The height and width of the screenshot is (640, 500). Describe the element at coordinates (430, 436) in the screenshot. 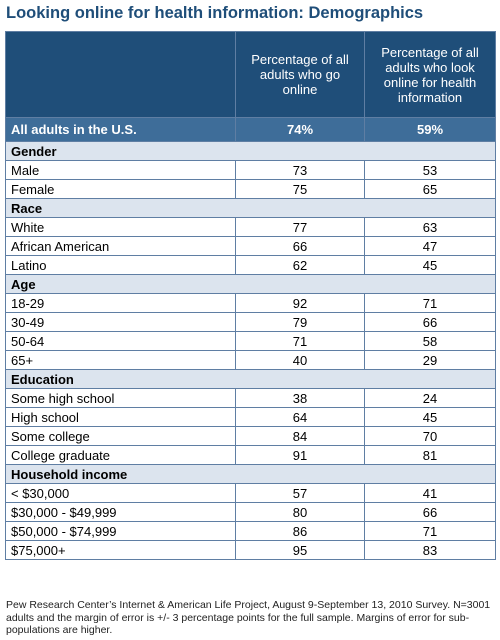

I see `row-health-value: 70` at that location.